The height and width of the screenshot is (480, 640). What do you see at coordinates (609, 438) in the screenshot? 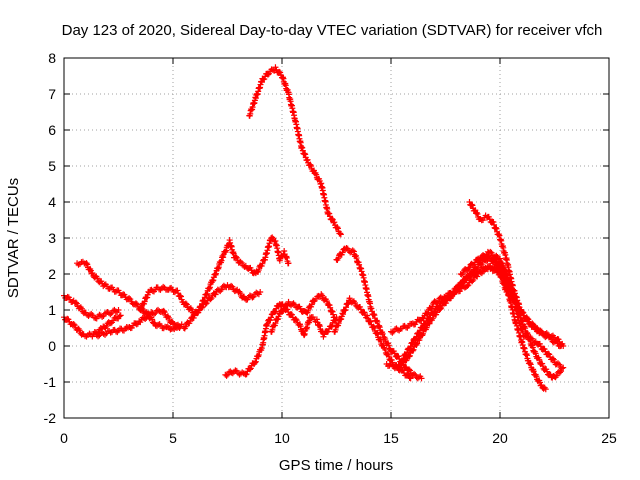
I see `x-tick-label: 25` at bounding box center [609, 438].